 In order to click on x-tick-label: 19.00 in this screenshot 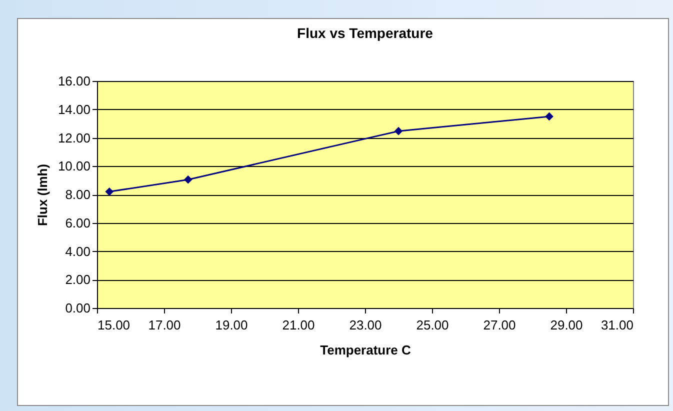, I will do `click(231, 325)`.